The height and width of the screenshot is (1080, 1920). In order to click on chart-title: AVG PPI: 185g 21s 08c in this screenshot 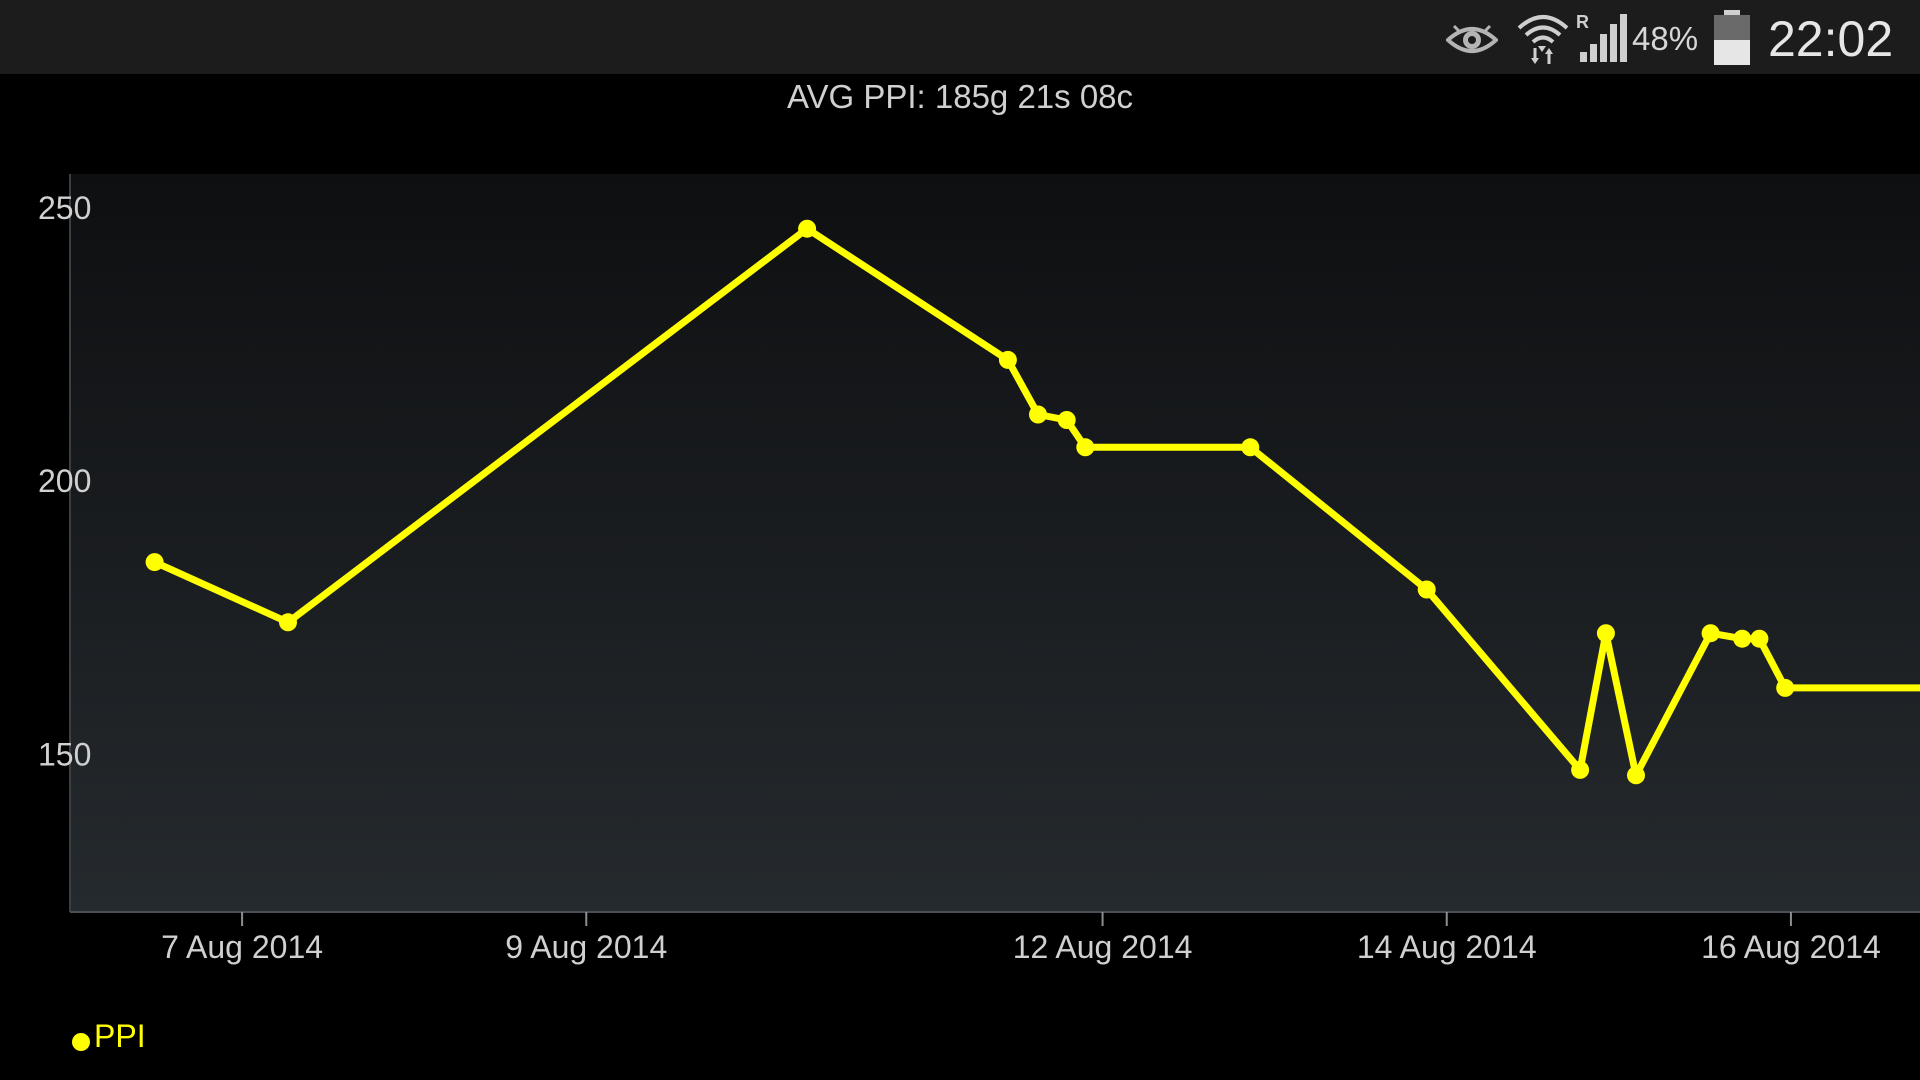, I will do `click(960, 96)`.